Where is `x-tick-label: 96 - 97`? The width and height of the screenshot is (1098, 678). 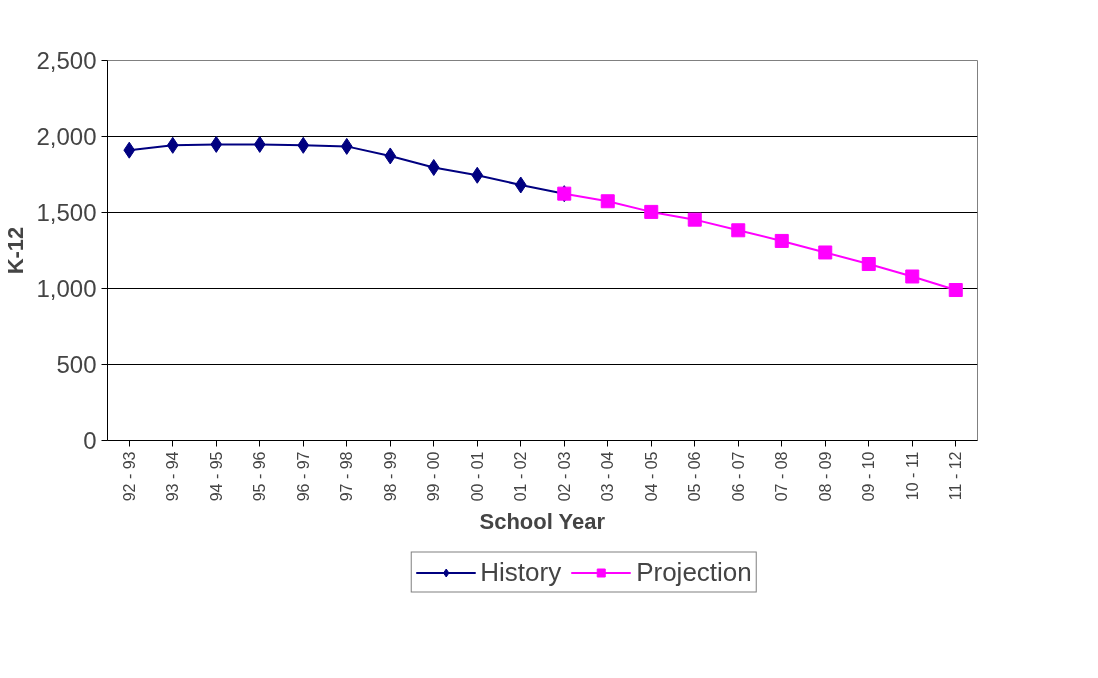
x-tick-label: 96 - 97 is located at coordinates (303, 476).